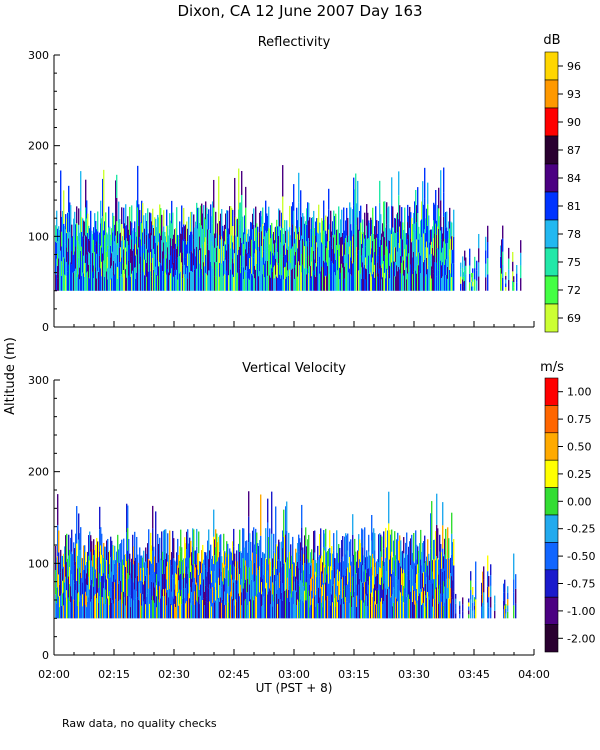 Image resolution: width=600 pixels, height=750 pixels. Describe the element at coordinates (551, 610) in the screenshot. I see `colorbar-swatch` at that location.